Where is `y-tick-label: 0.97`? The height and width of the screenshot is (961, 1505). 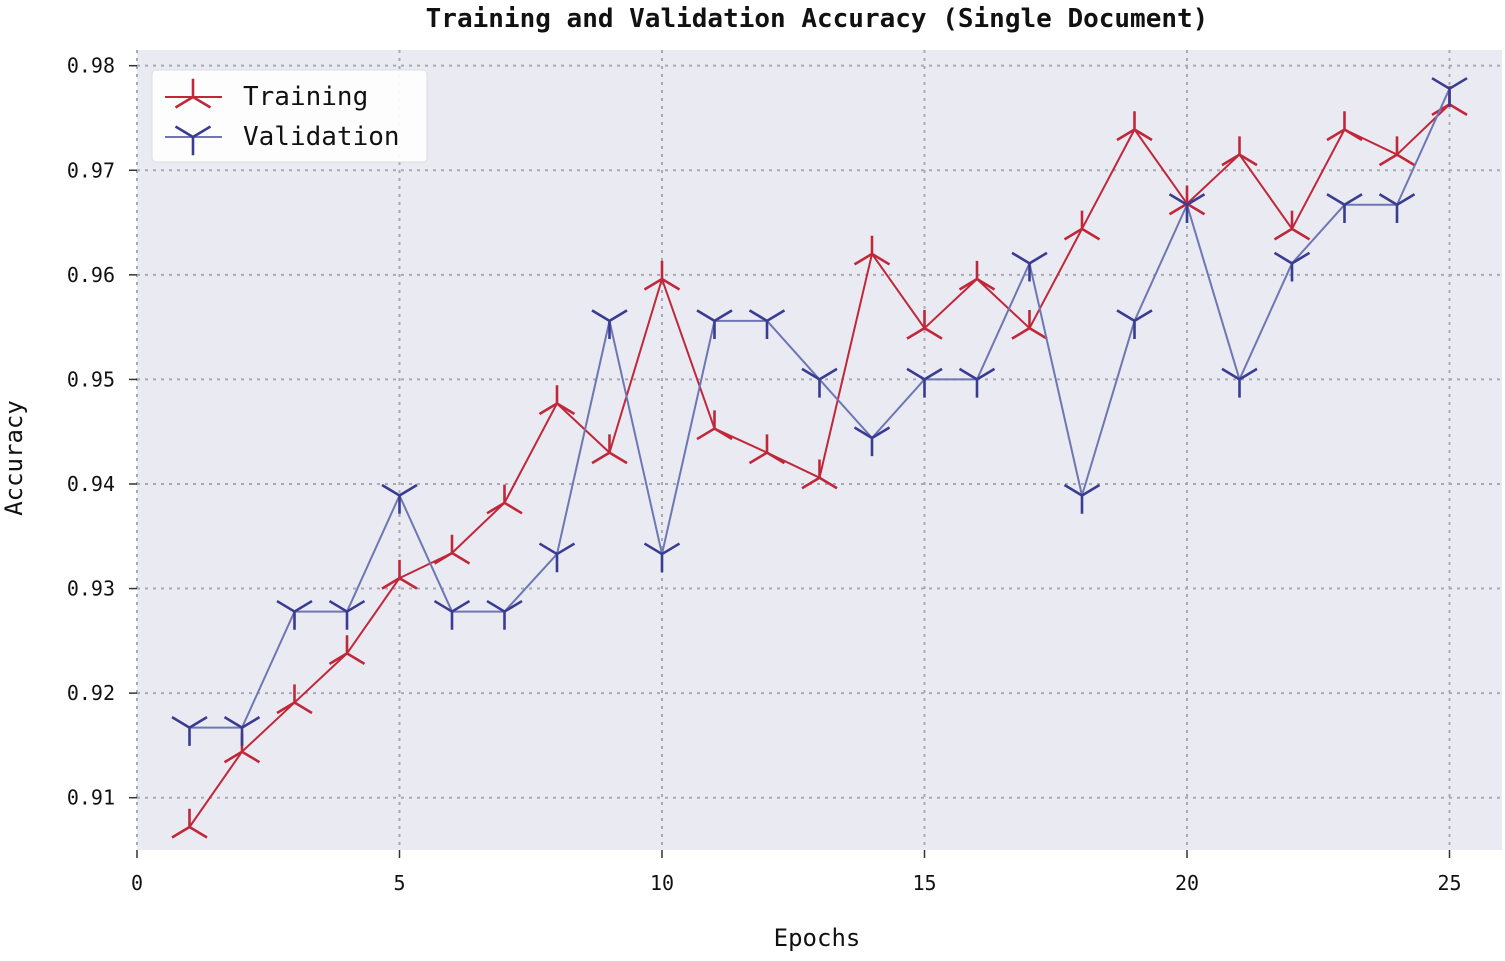 y-tick-label: 0.97 is located at coordinates (91, 170).